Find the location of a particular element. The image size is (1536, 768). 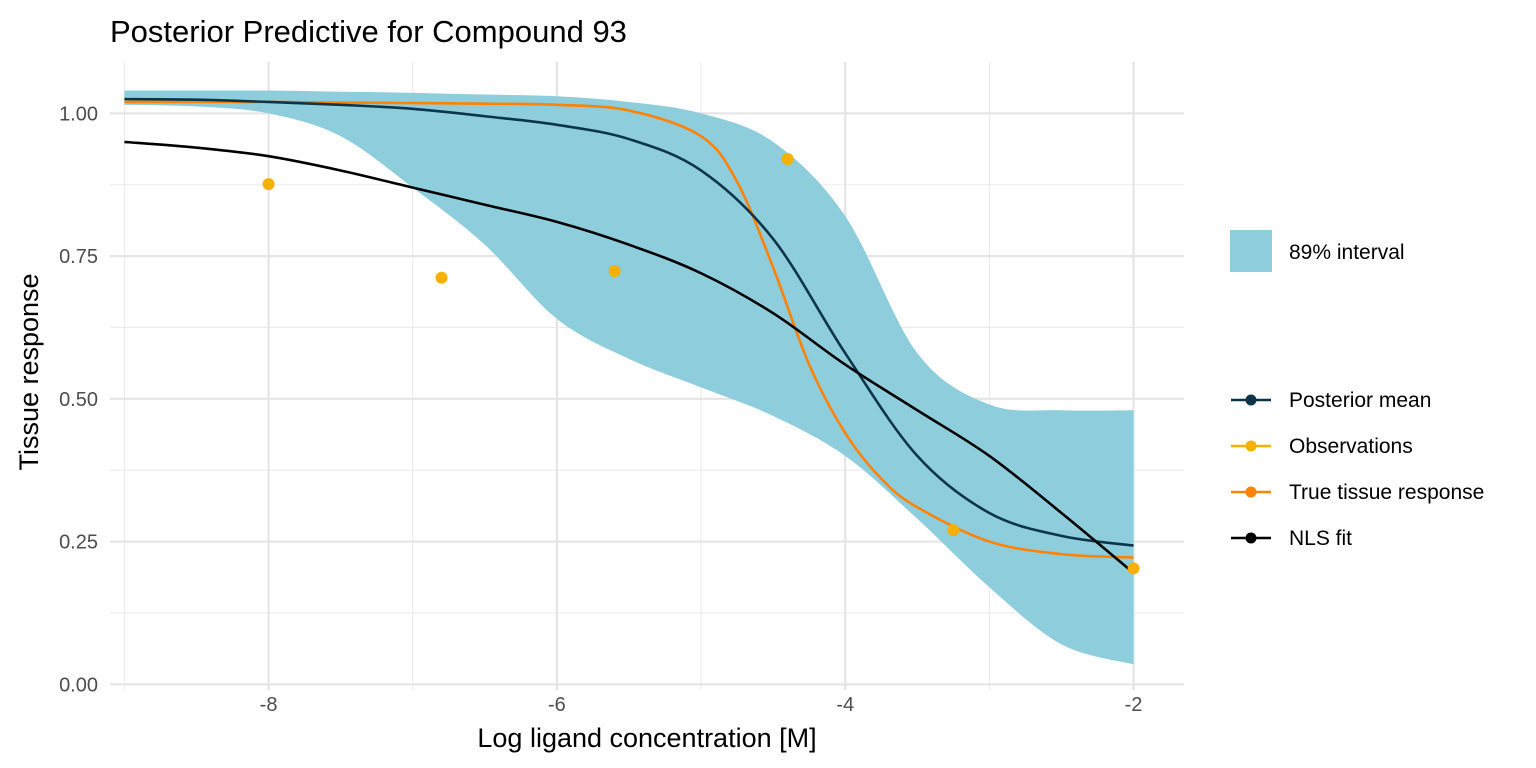

chart-title: Posterior Predictive for Compound 93 is located at coordinates (368, 31).